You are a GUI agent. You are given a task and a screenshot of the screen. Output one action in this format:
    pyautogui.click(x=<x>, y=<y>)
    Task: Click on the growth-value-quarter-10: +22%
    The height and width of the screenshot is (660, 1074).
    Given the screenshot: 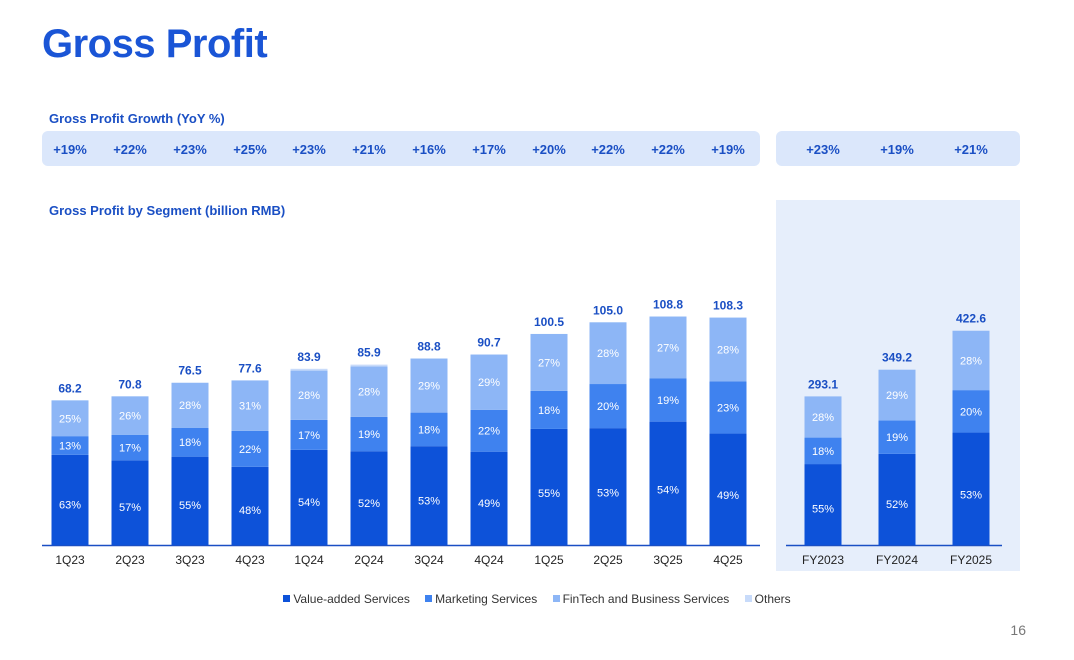 What is the action you would take?
    pyautogui.click(x=668, y=149)
    